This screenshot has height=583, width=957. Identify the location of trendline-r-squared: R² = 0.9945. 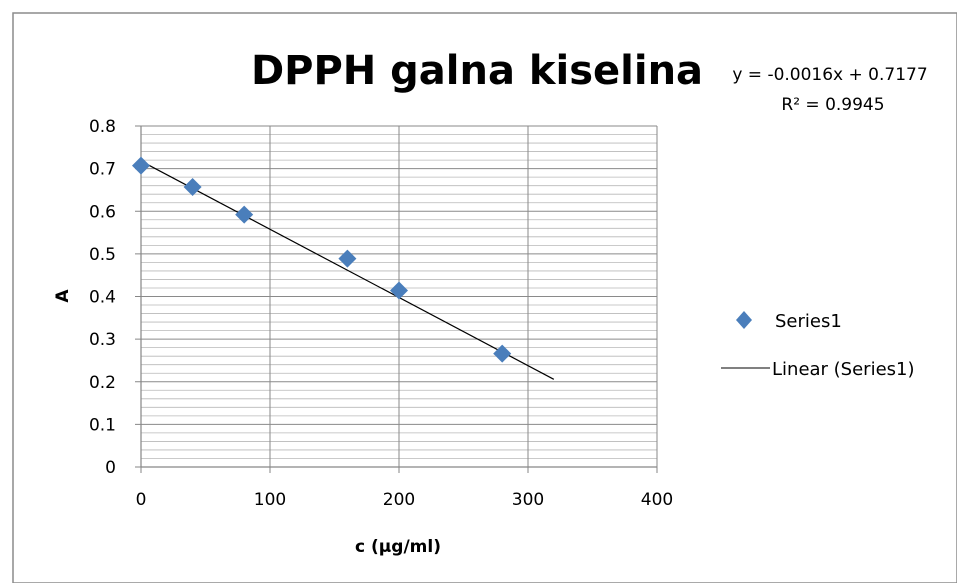
(832, 105).